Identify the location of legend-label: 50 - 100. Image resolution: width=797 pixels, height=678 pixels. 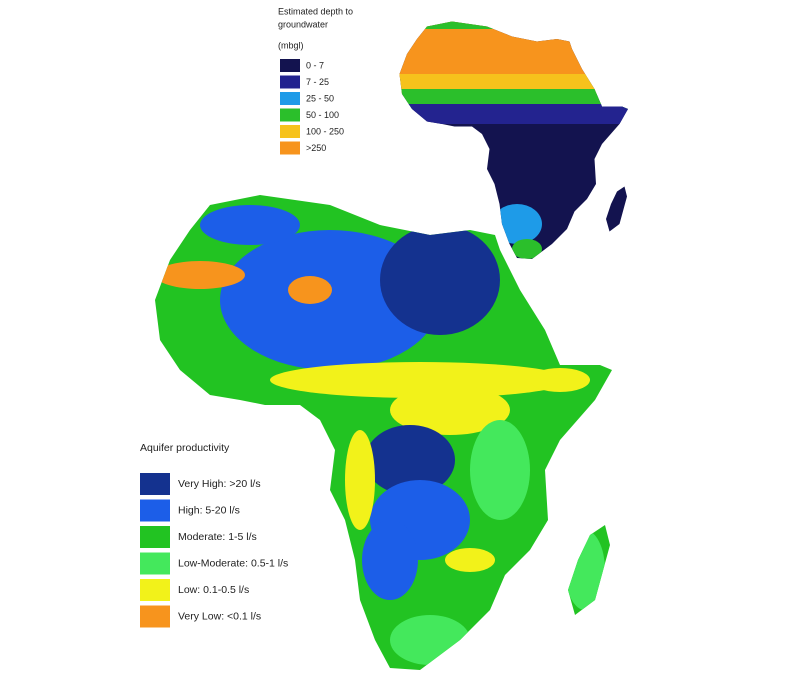
(322, 115).